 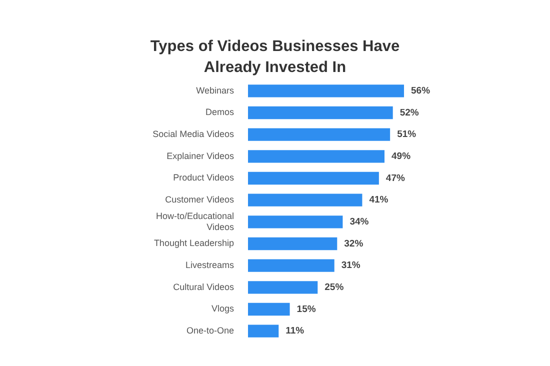 What do you see at coordinates (209, 265) in the screenshot?
I see `y-tick-label: Livestreams` at bounding box center [209, 265].